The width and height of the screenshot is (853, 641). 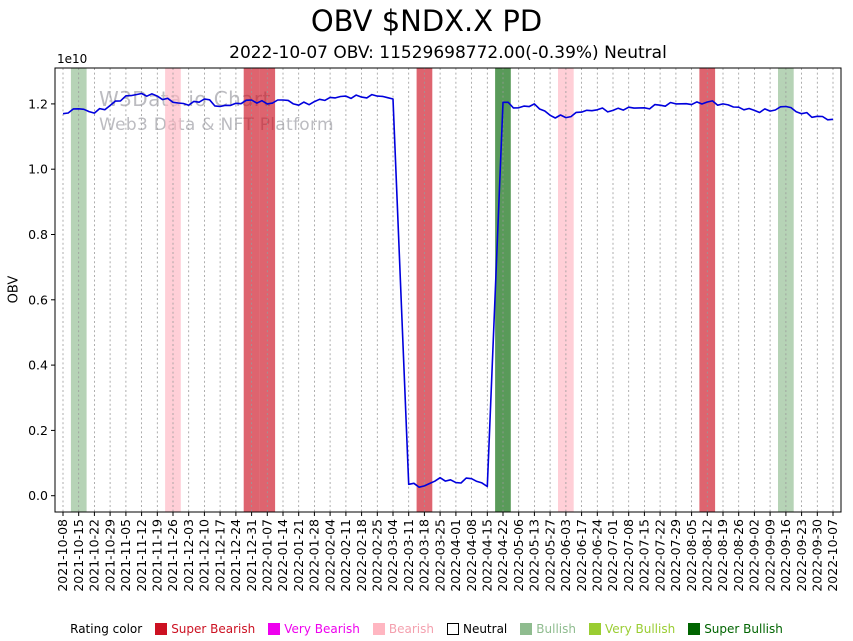 I want to click on x-tick-label: 2022-04-22, so click(x=502, y=555).